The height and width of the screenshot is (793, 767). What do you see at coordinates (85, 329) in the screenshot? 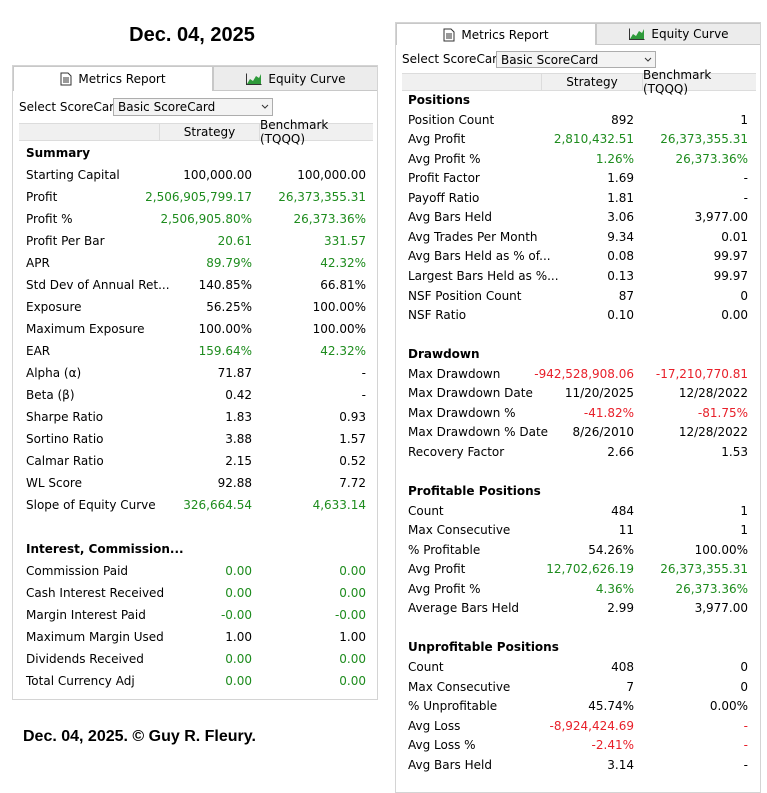
I see `metric-label: Maximum Exposure` at bounding box center [85, 329].